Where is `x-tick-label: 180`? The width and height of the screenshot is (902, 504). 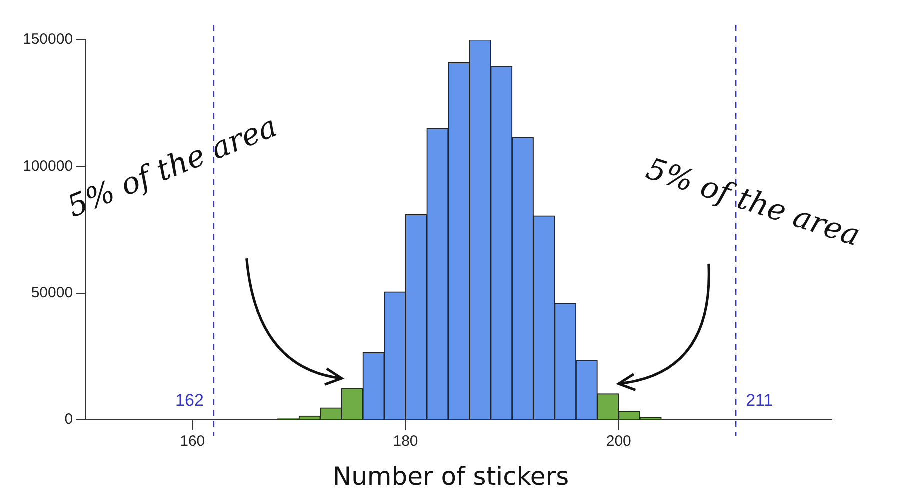
x-tick-label: 180 is located at coordinates (405, 441).